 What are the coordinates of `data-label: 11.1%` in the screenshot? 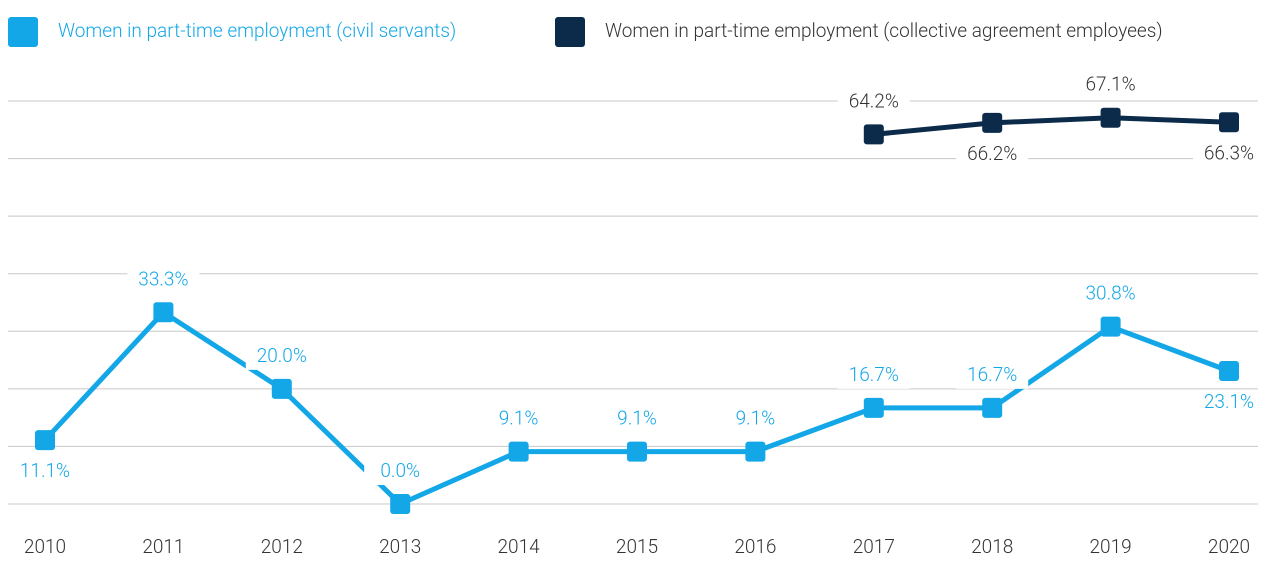 It's located at (45, 470).